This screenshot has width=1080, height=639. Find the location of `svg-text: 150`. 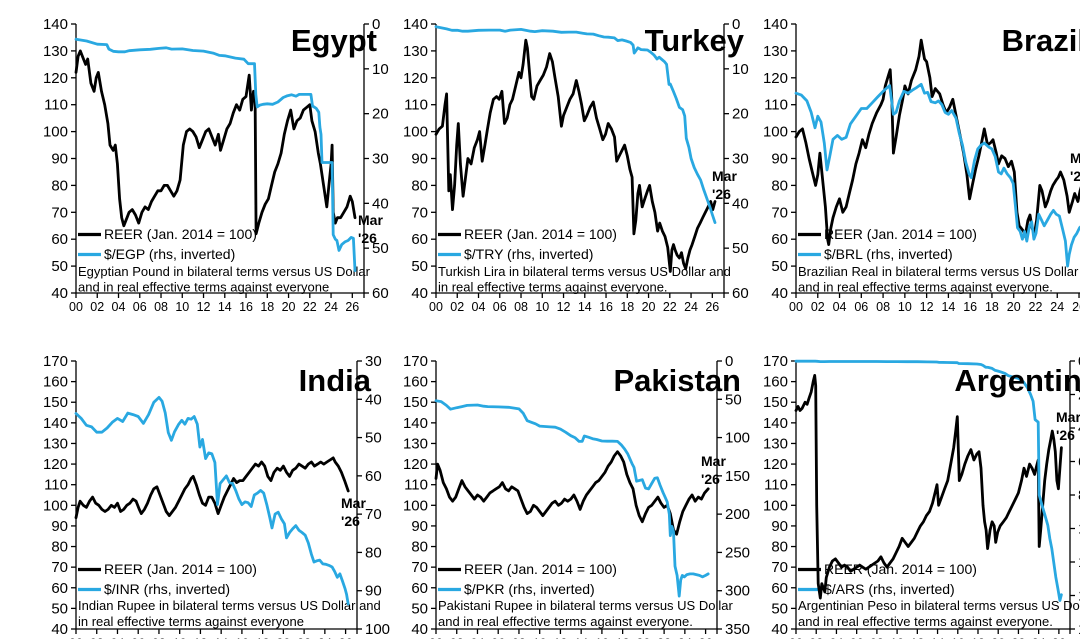

svg-text: 150 is located at coordinates (415, 402).